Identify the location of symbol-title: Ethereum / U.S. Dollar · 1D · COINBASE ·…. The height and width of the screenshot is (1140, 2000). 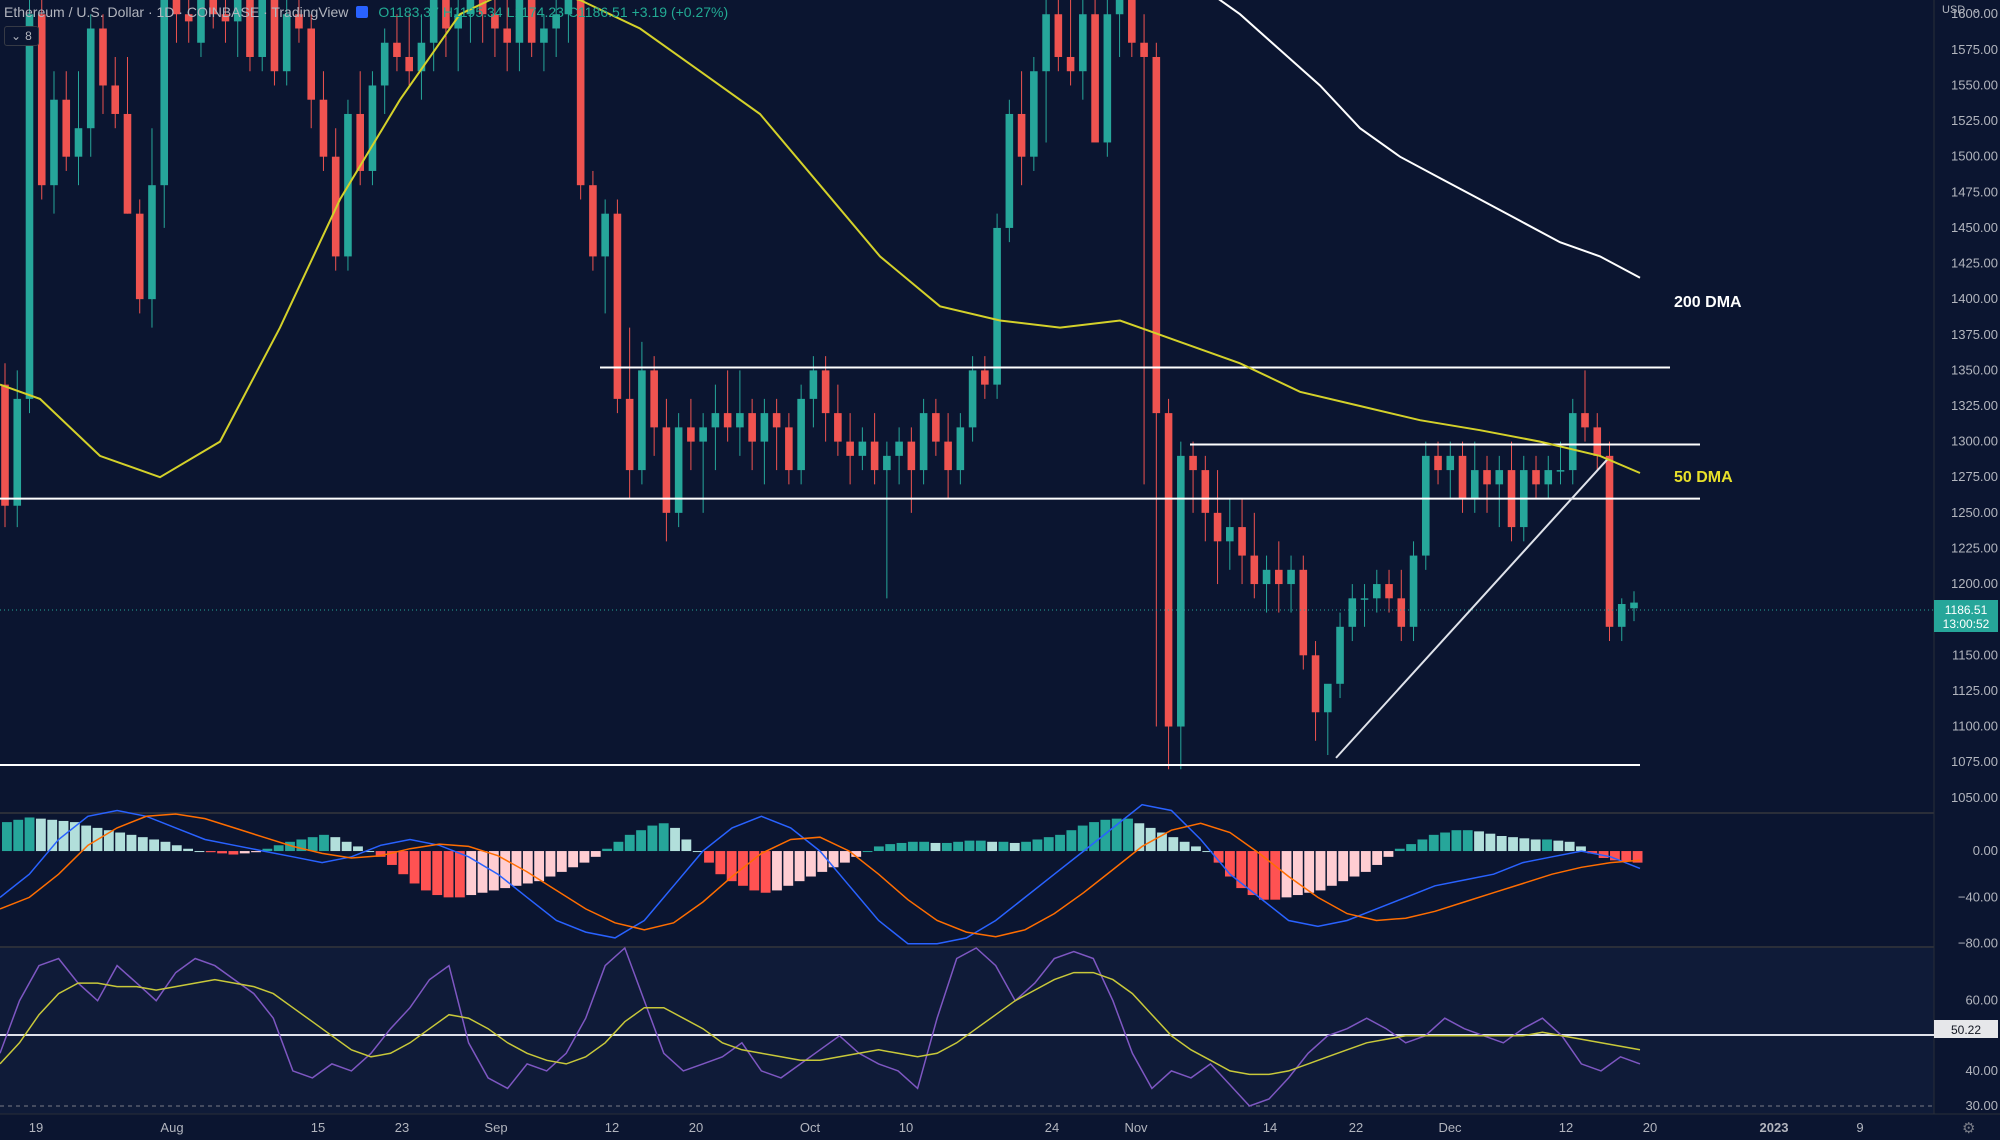
(176, 12).